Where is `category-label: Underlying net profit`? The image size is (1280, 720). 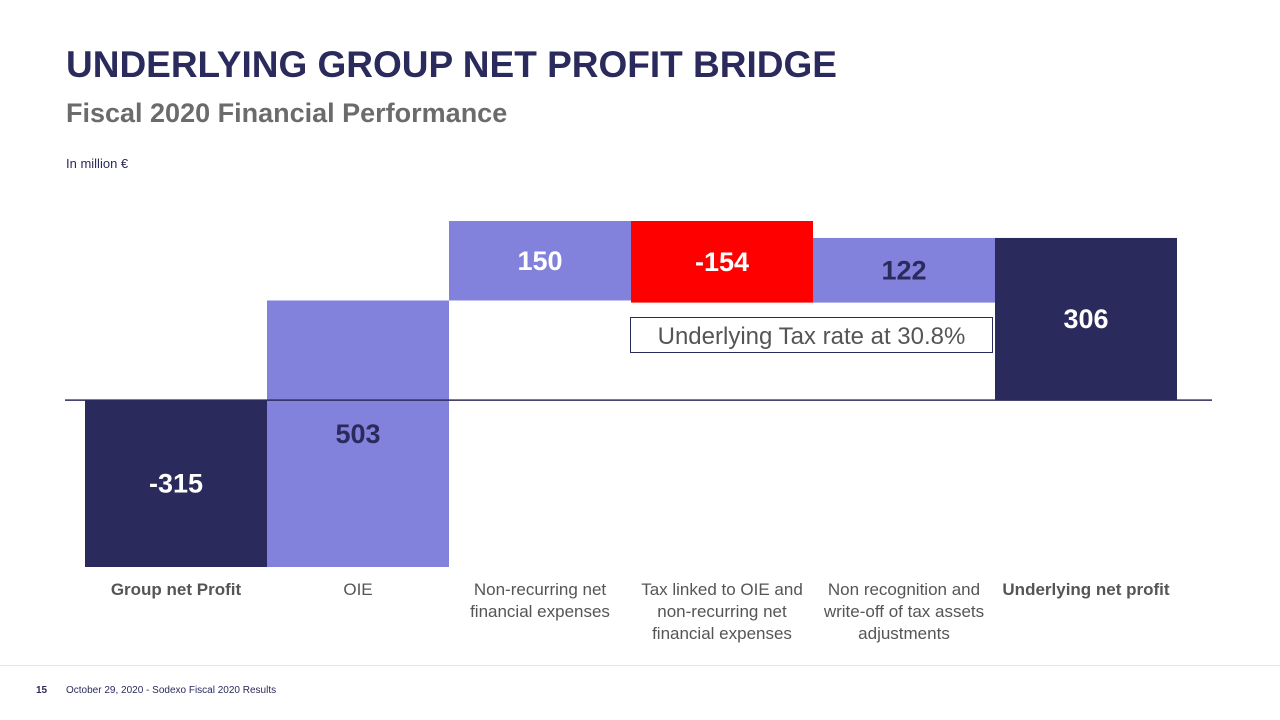
category-label: Underlying net profit is located at coordinates (1086, 589).